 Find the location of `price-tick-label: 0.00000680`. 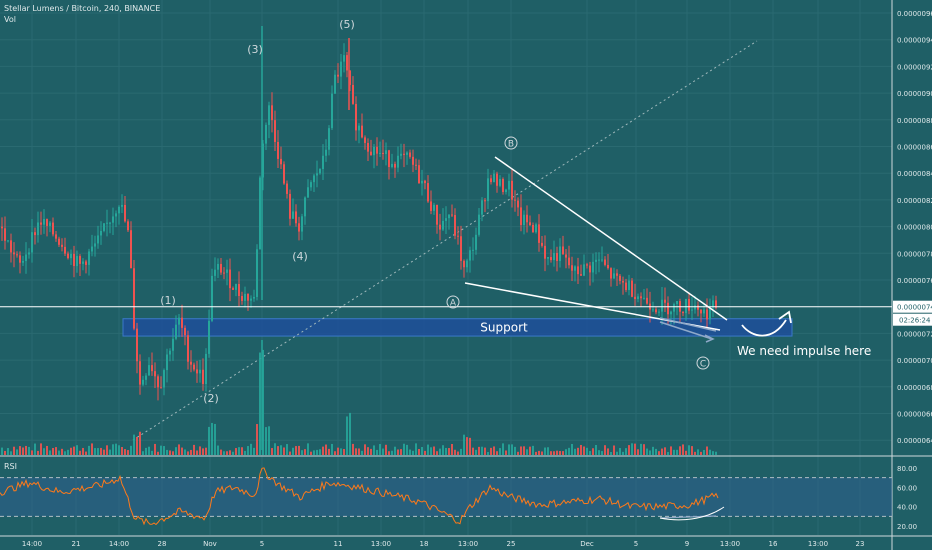

price-tick-label: 0.00000680 is located at coordinates (914, 388).